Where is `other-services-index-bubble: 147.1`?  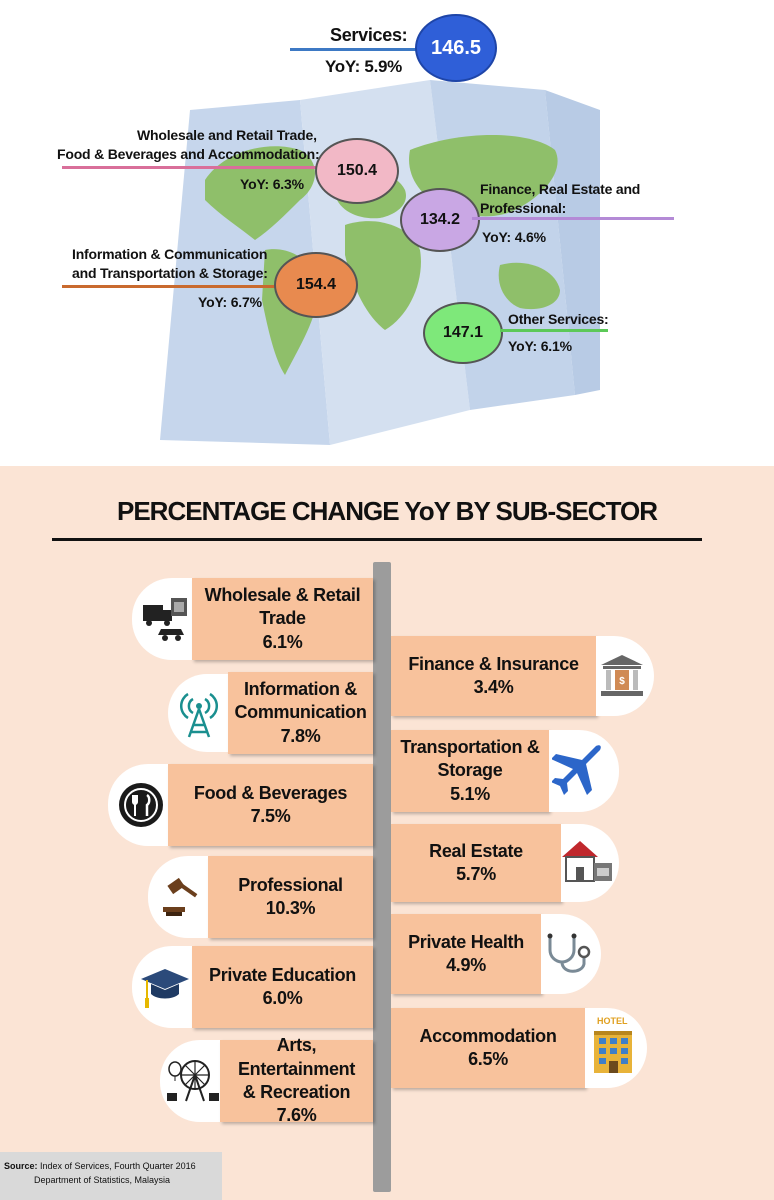 other-services-index-bubble: 147.1 is located at coordinates (463, 333).